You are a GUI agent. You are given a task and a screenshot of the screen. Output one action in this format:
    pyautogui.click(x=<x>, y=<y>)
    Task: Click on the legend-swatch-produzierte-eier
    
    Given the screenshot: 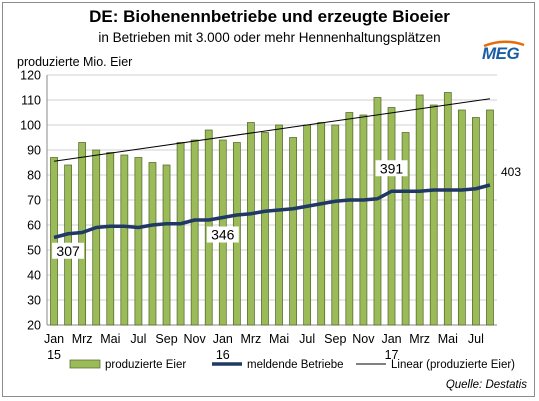 What is the action you would take?
    pyautogui.click(x=85, y=364)
    